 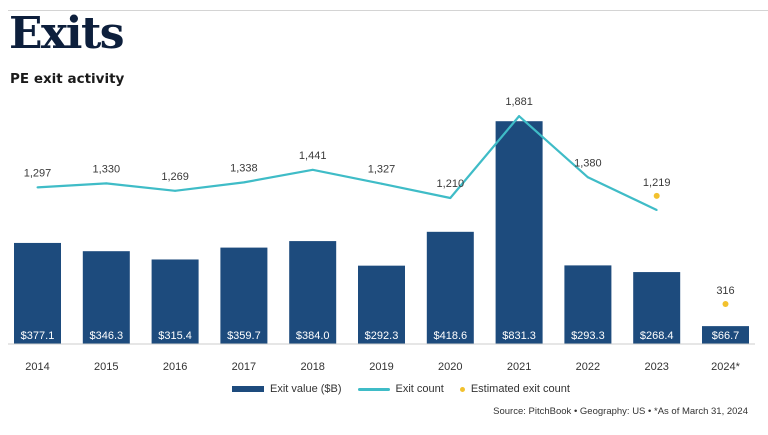 What do you see at coordinates (37, 367) in the screenshot?
I see `x-tick-label: 2014` at bounding box center [37, 367].